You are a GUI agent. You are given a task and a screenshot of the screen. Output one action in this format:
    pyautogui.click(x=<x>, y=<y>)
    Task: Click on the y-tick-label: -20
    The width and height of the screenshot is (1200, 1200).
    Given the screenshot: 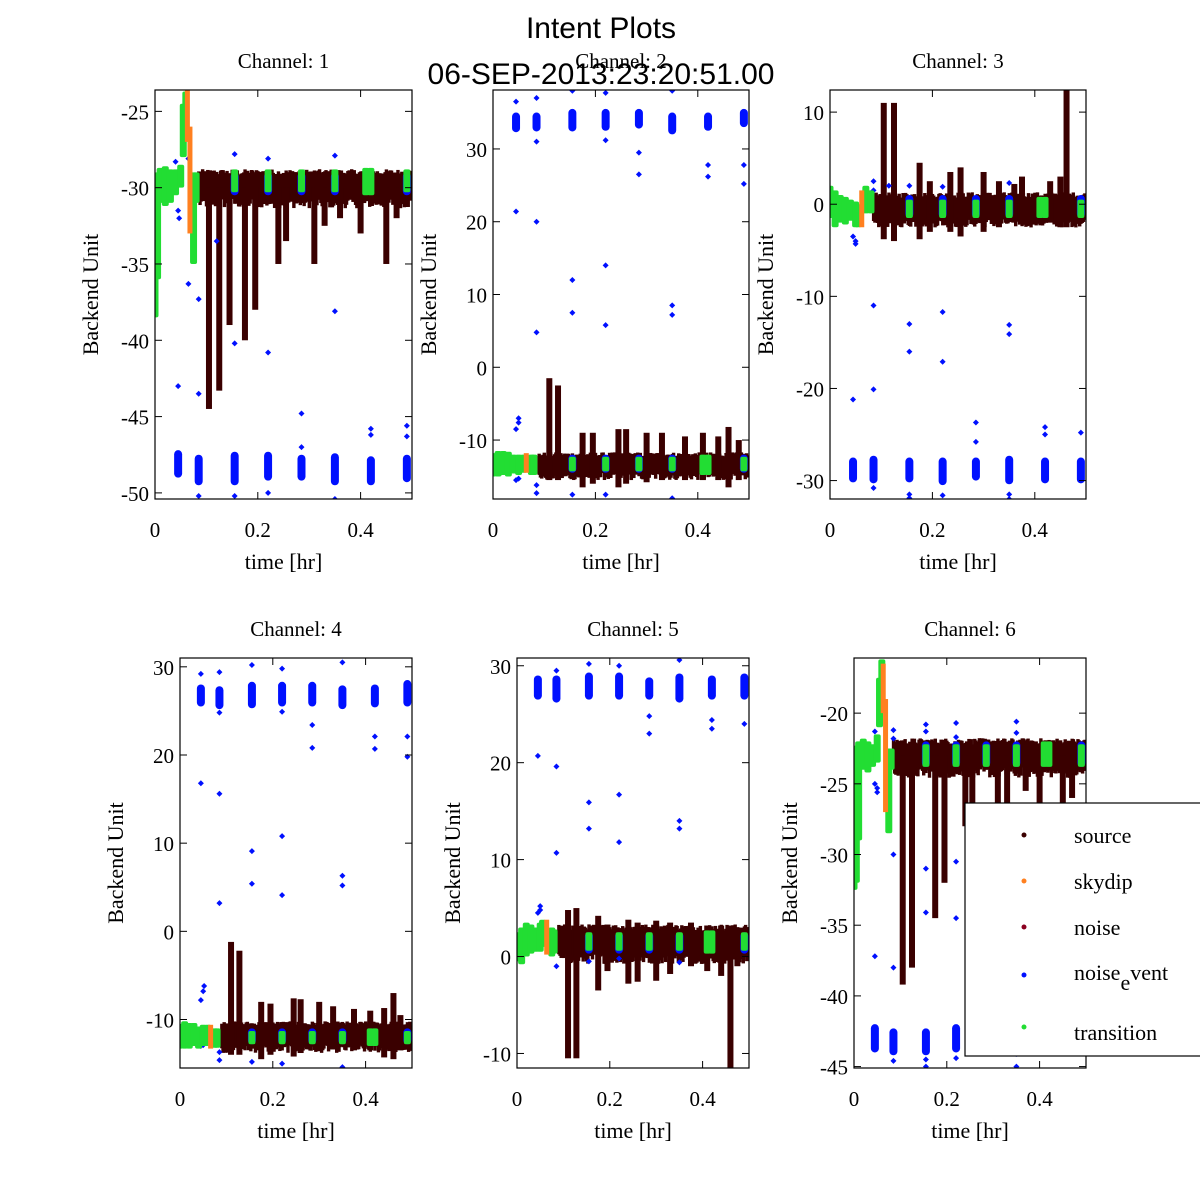 What is the action you would take?
    pyautogui.click(x=810, y=389)
    